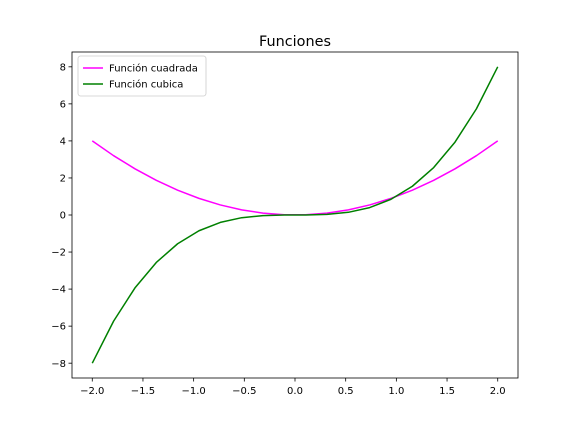  I want to click on y-tick-label: 0, so click(63, 216).